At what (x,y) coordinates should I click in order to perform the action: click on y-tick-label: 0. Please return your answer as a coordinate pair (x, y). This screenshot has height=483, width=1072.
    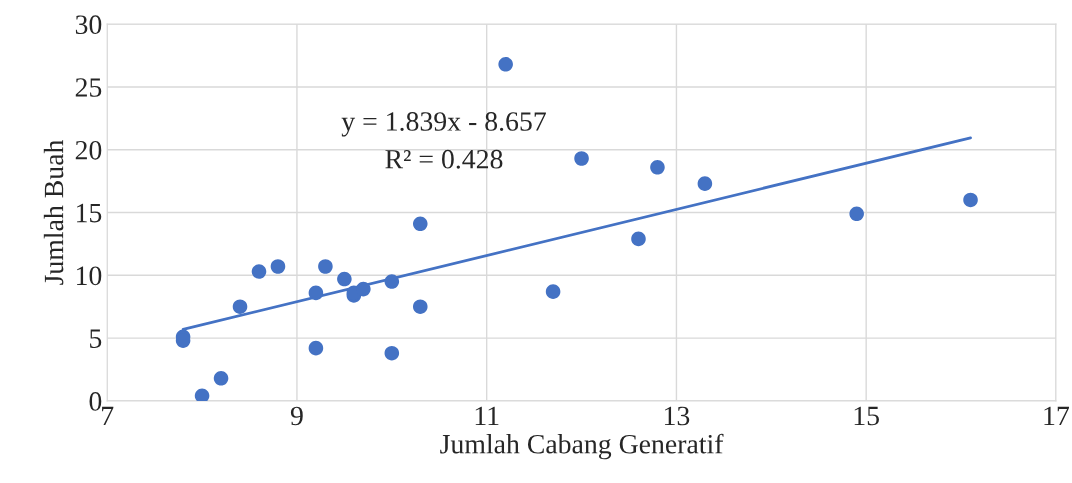
    Looking at the image, I should click on (95, 401).